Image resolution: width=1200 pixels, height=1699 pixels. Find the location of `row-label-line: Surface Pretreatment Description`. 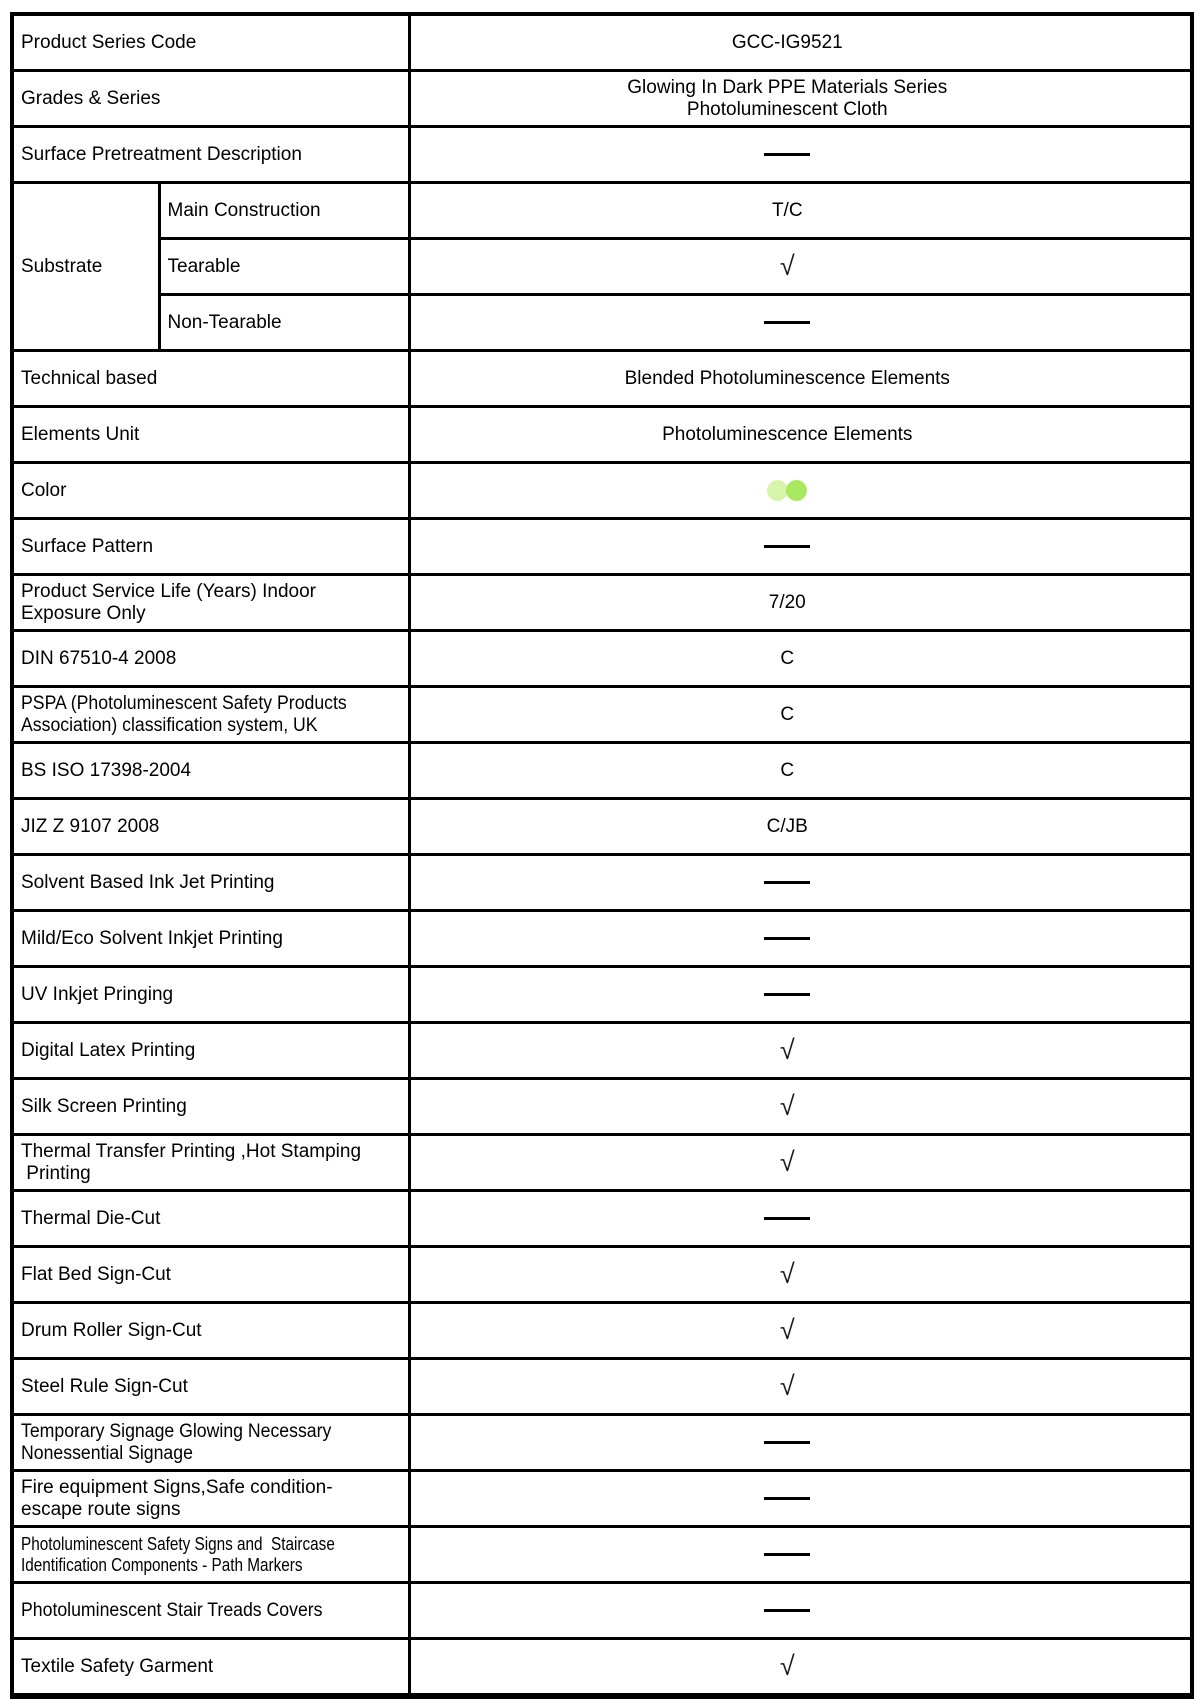

row-label-line: Surface Pretreatment Description is located at coordinates (212, 155).